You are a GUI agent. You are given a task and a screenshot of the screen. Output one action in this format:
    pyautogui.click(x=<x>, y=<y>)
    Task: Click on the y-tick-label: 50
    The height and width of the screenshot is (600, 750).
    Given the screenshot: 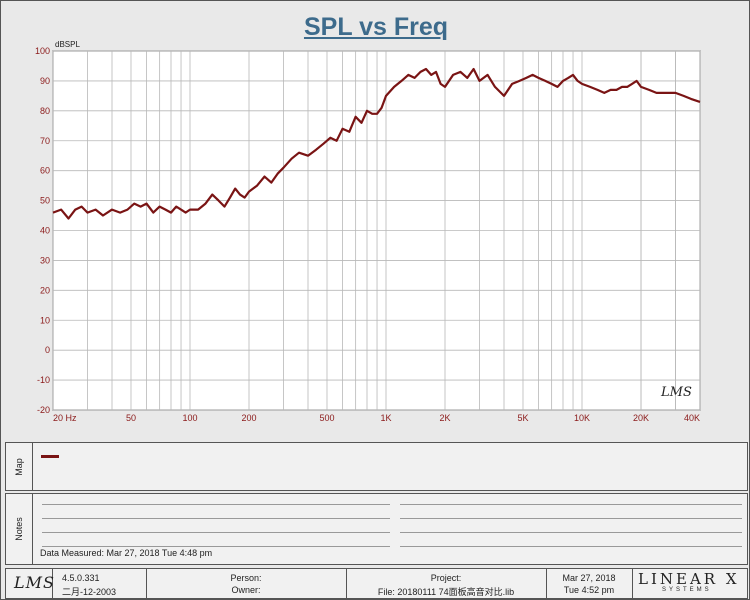 What is the action you would take?
    pyautogui.click(x=45, y=201)
    